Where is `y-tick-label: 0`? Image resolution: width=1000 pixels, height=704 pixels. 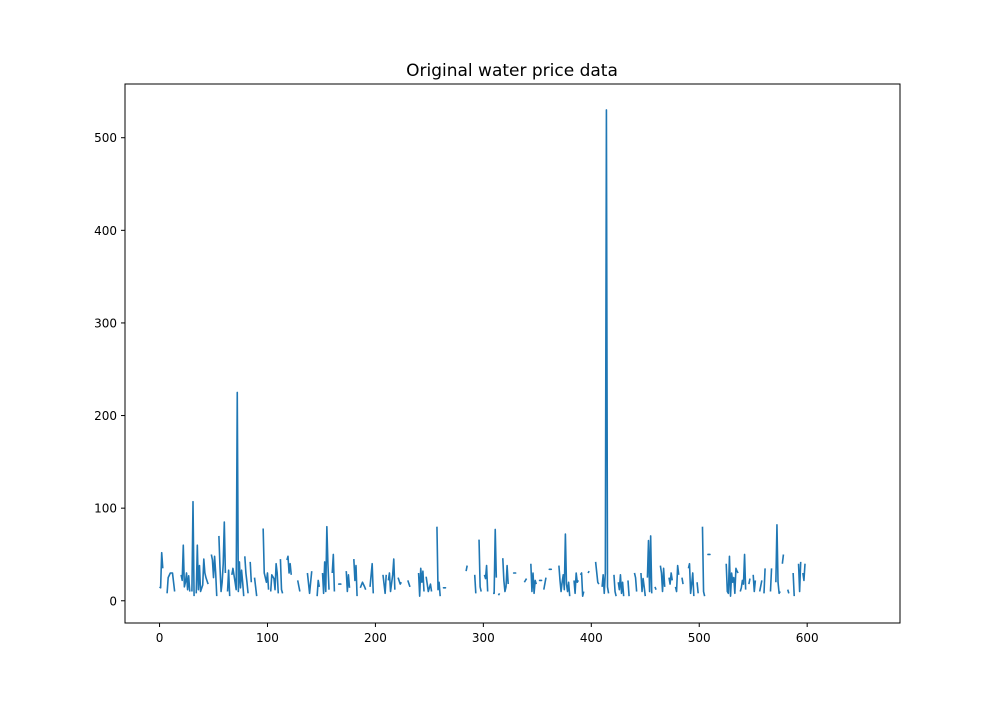 y-tick-label: 0 is located at coordinates (113, 601).